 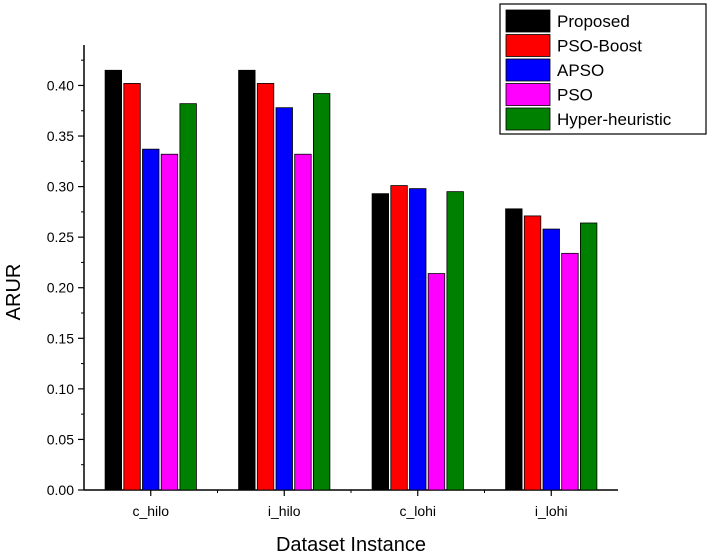 I want to click on bar-pso-boost-i_hilo, so click(x=265, y=287).